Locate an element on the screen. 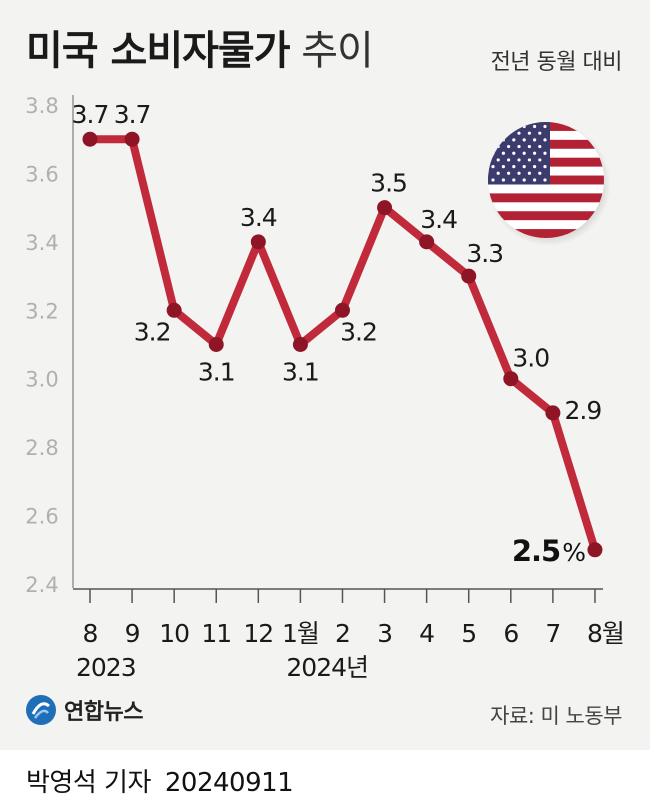 The width and height of the screenshot is (650, 811). x-tick-label: 11 is located at coordinates (216, 633).